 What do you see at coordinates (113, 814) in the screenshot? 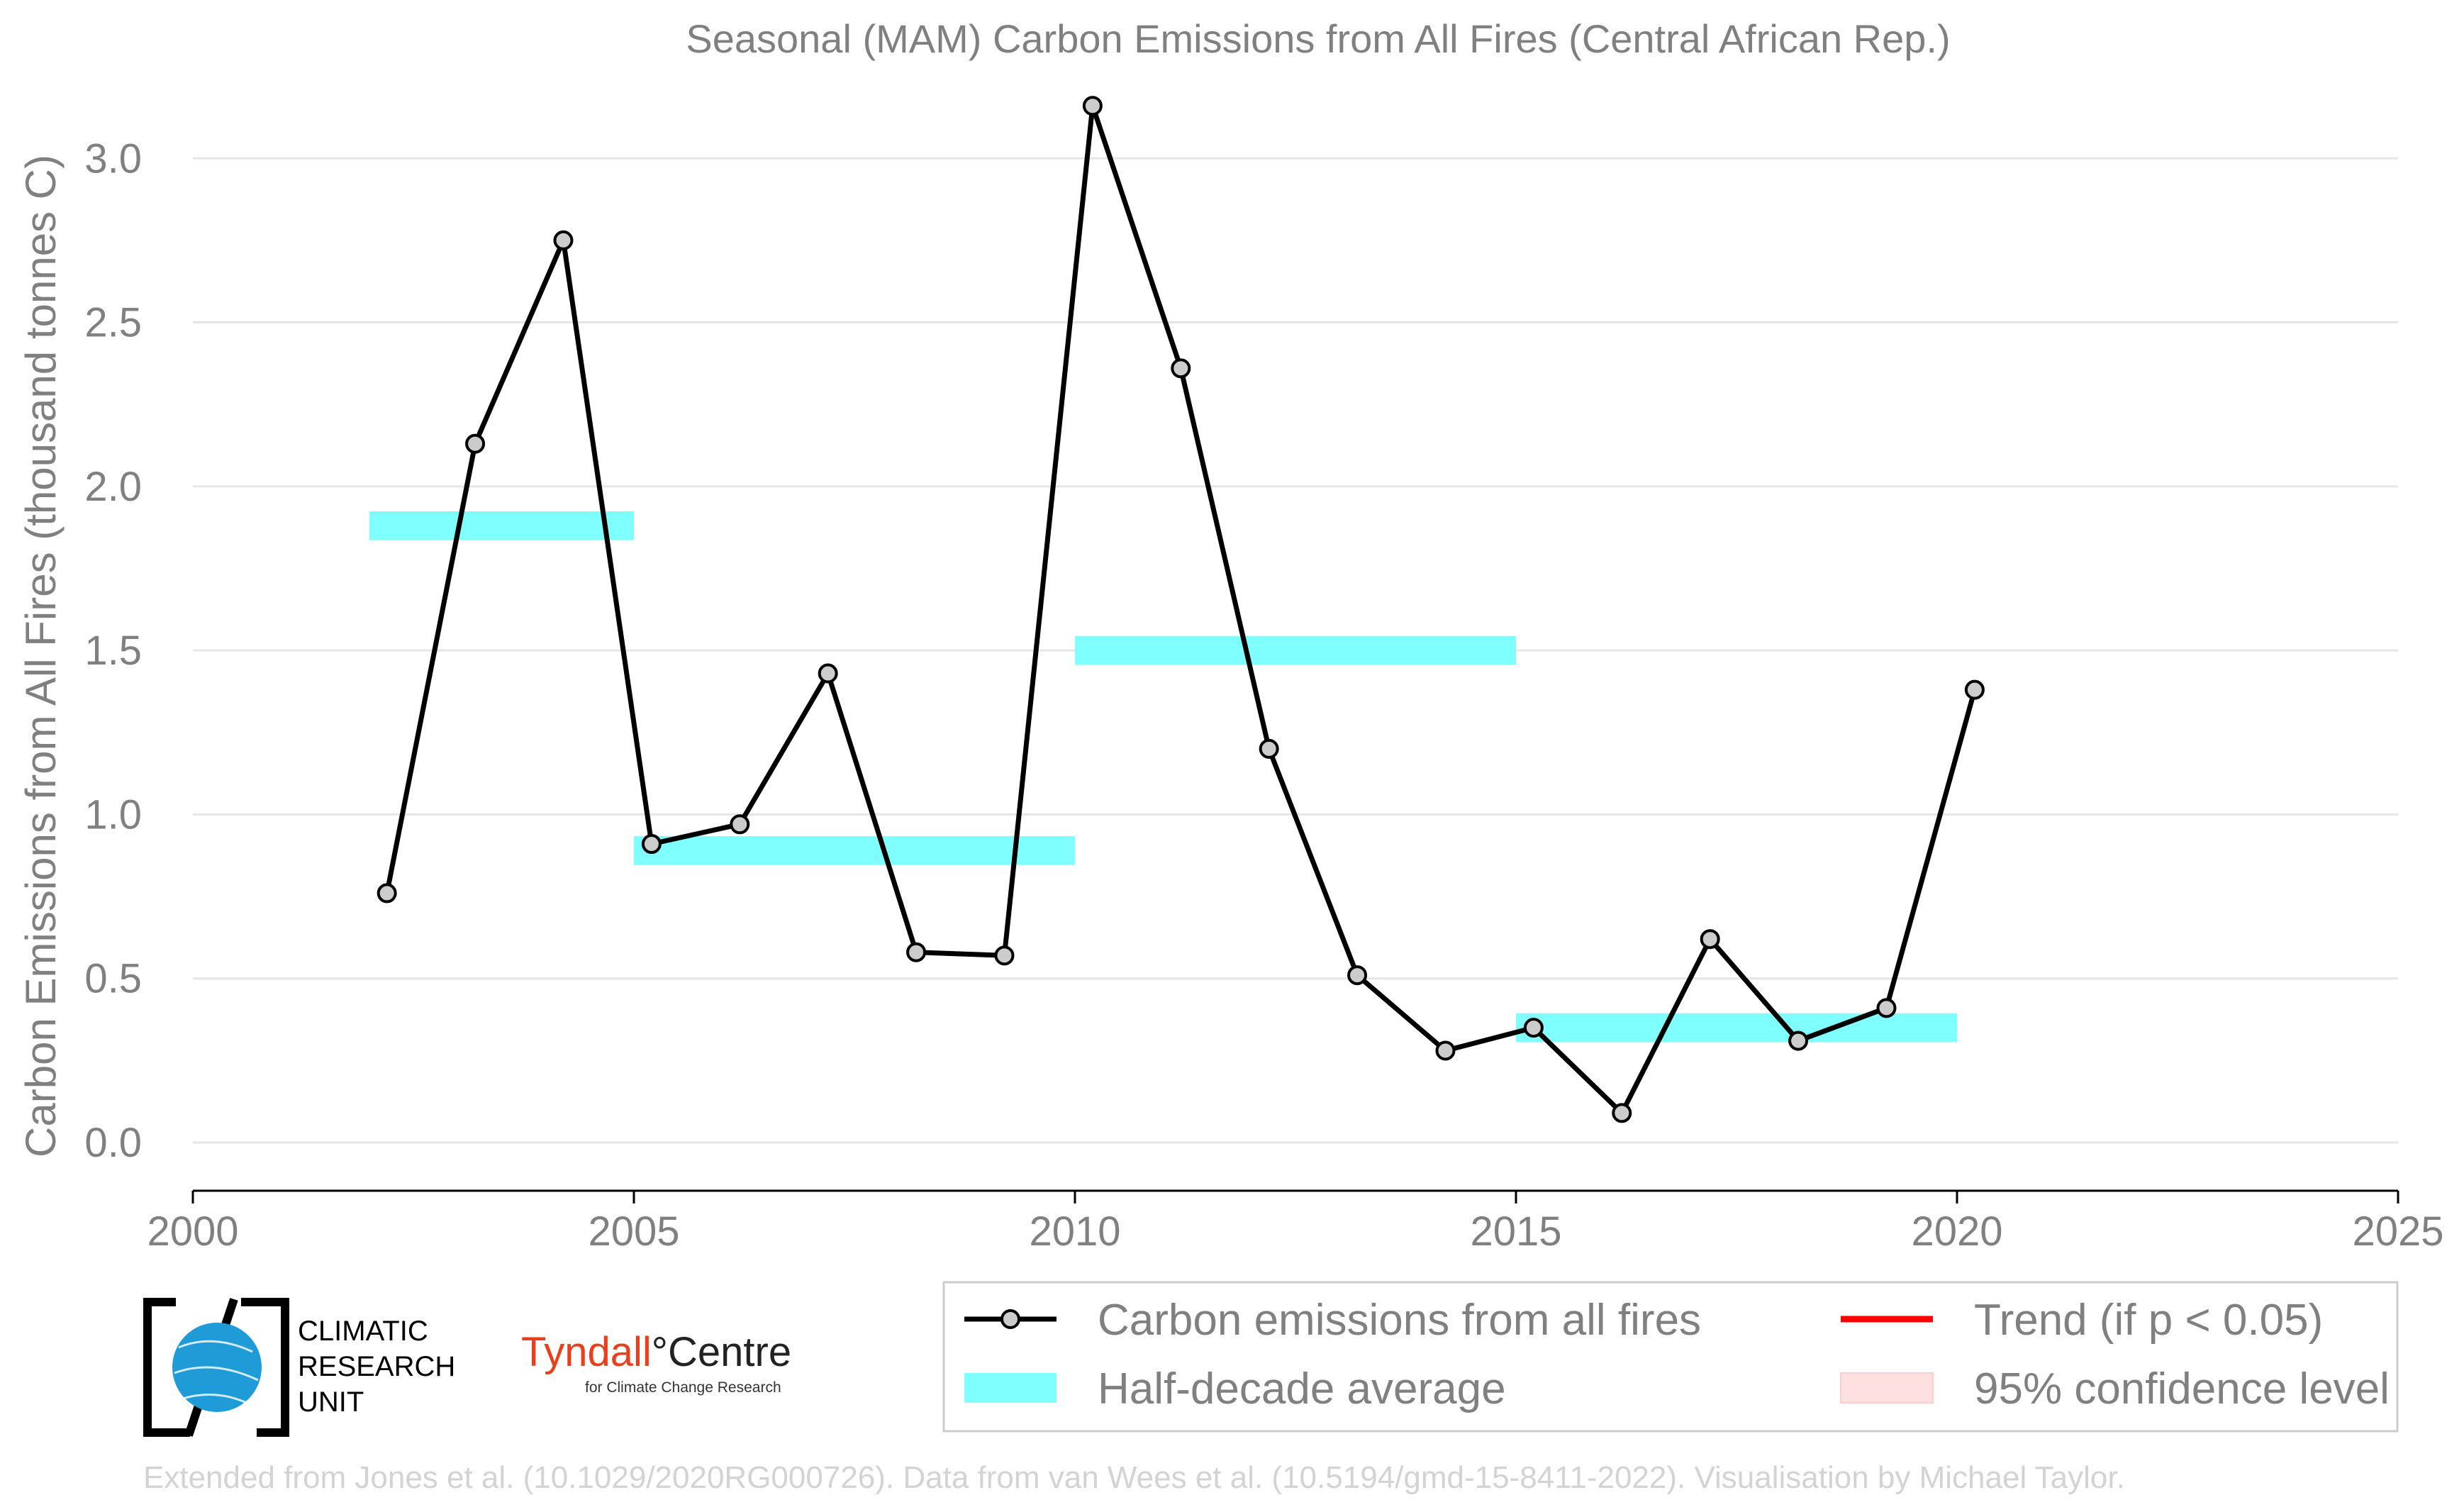
I see `y-tick-label: 1.0` at bounding box center [113, 814].